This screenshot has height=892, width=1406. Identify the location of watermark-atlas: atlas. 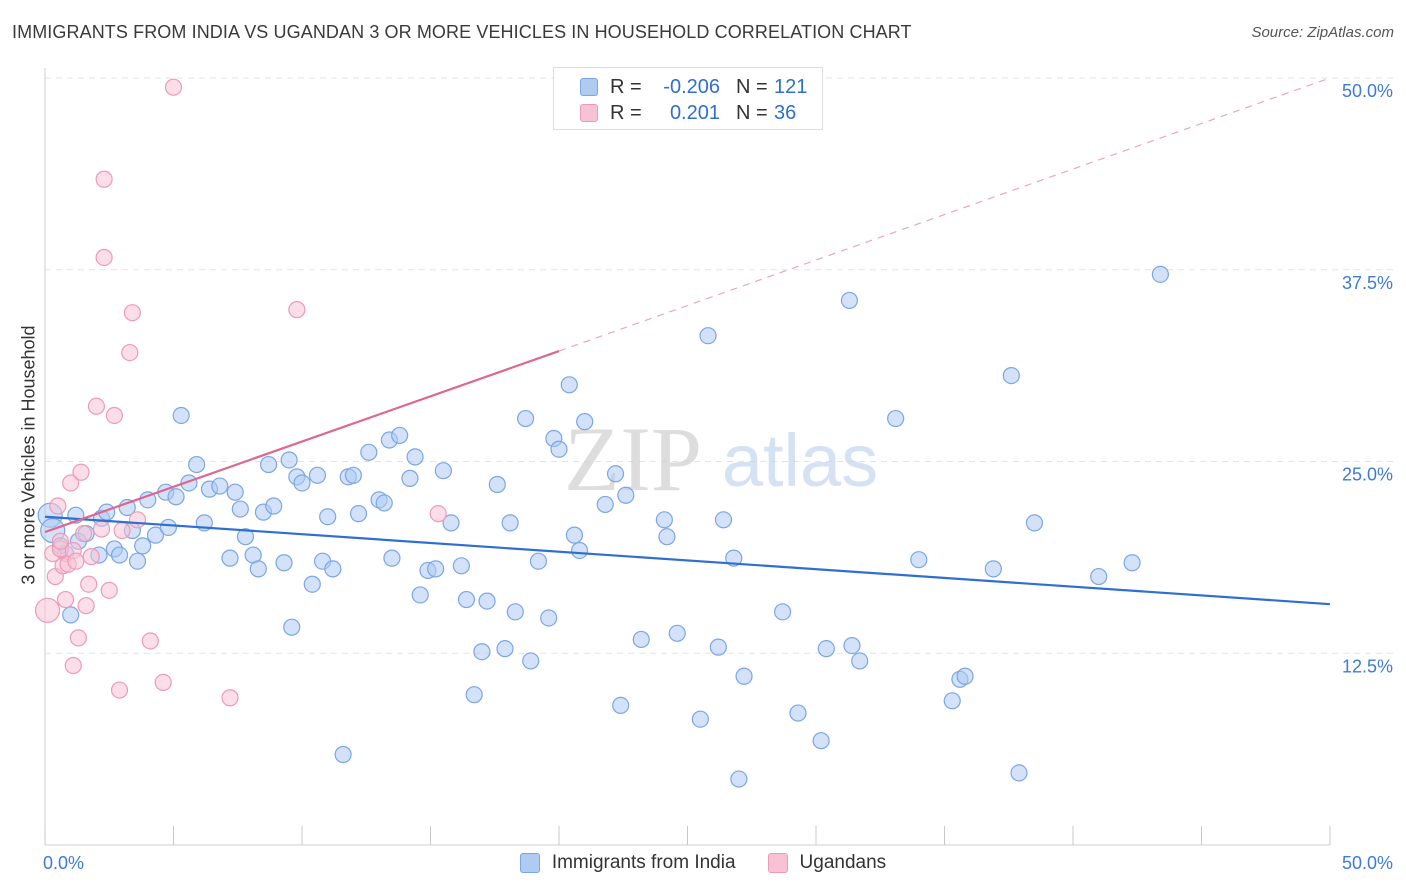
(800, 460).